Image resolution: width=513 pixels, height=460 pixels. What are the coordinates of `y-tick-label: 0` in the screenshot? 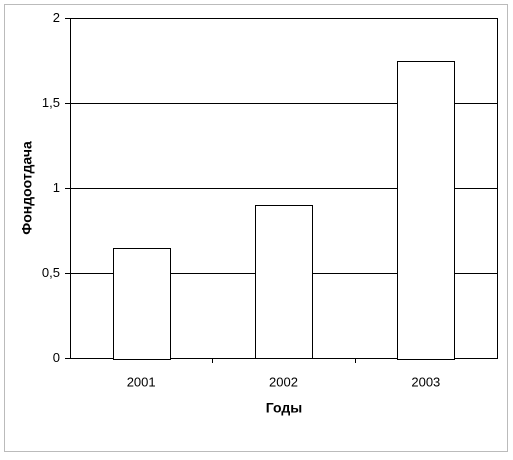 It's located at (56, 357).